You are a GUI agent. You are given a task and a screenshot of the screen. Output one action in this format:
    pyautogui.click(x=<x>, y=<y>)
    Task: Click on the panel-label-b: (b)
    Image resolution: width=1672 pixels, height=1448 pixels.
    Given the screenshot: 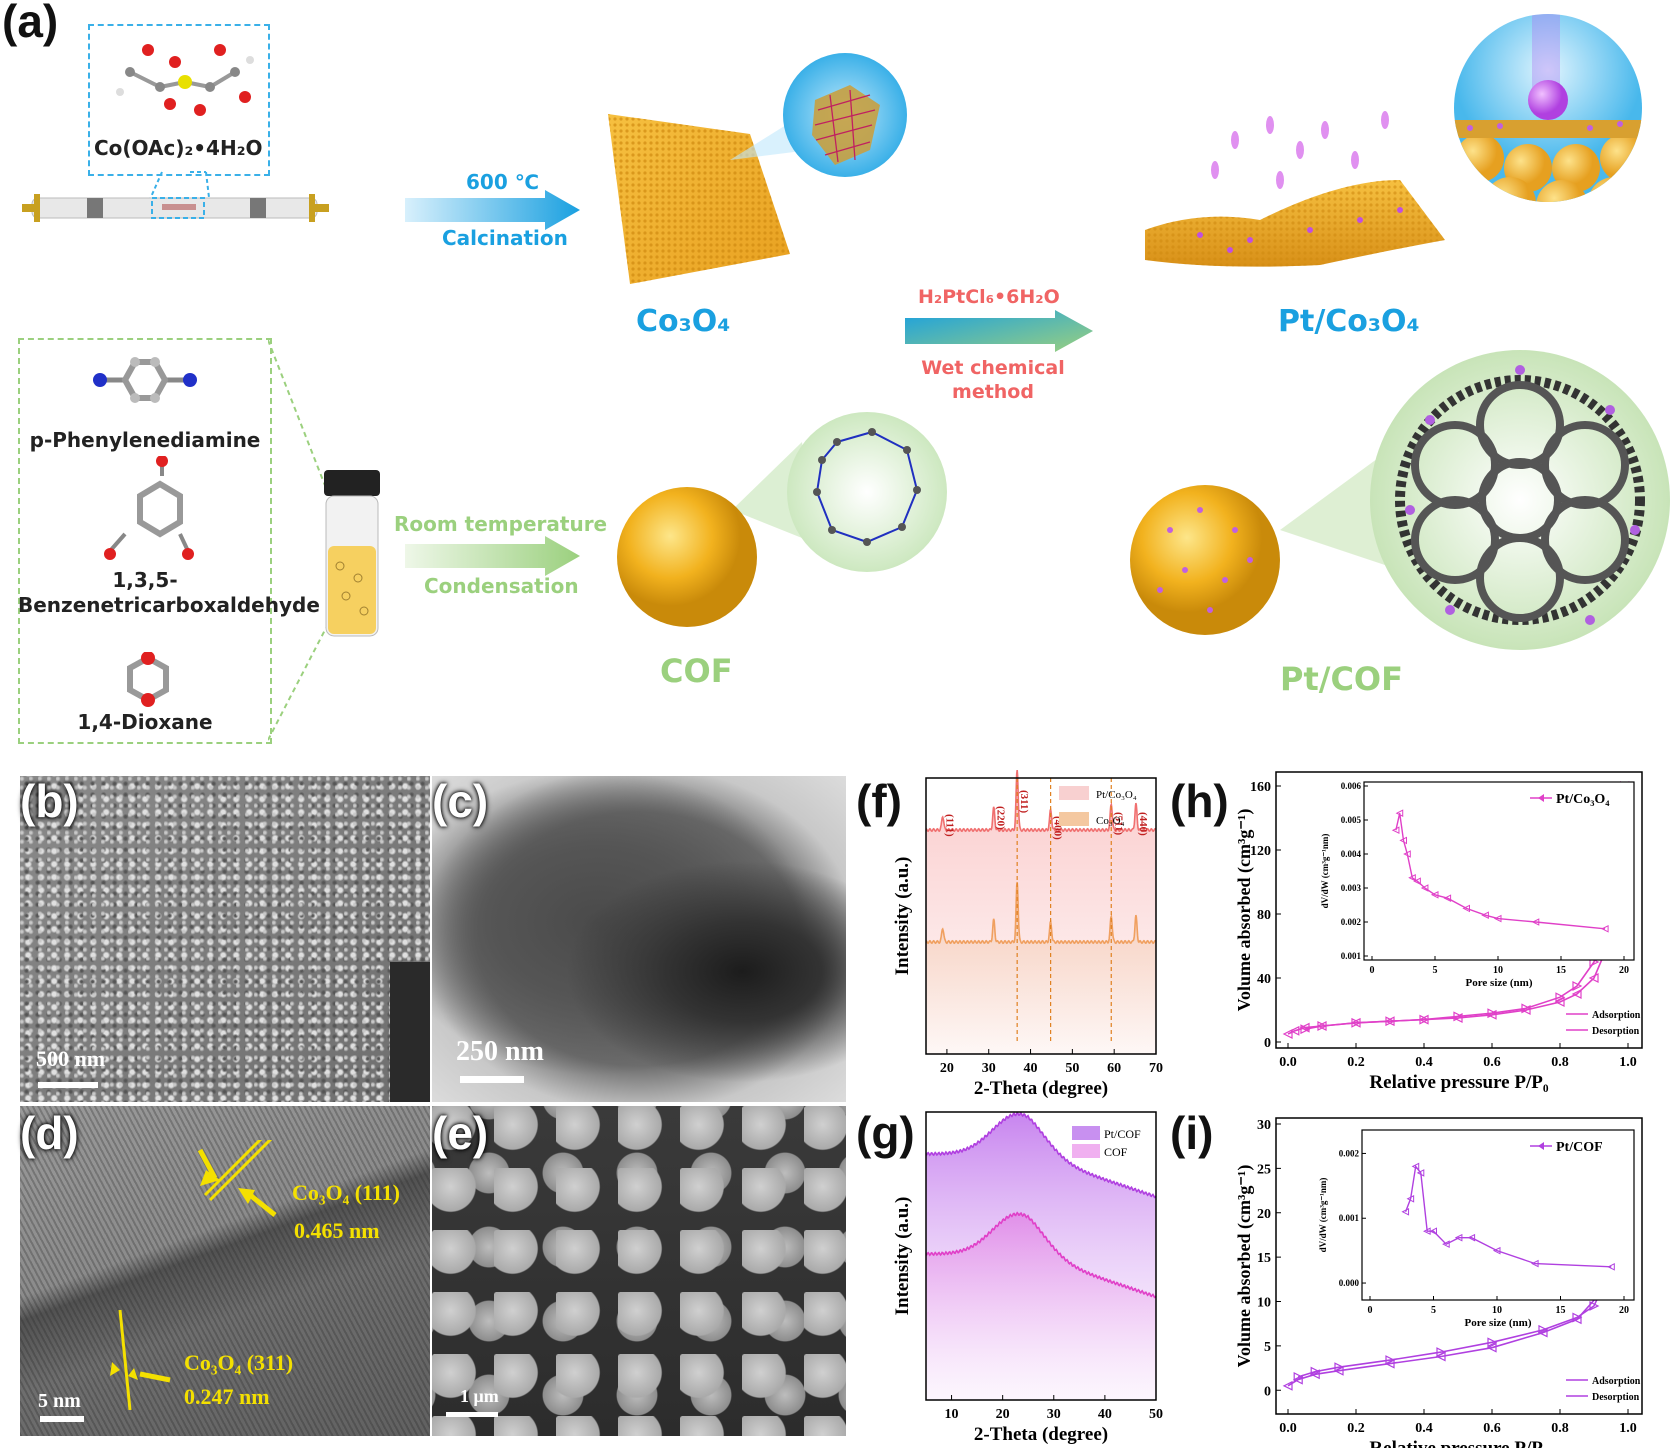 What is the action you would take?
    pyautogui.click(x=49, y=801)
    